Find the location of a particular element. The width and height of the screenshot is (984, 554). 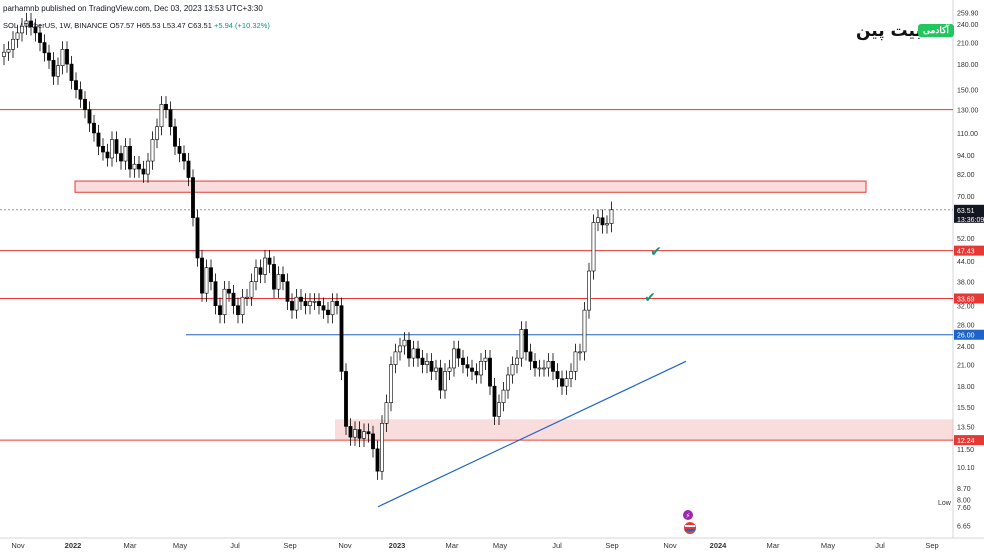

level-tag-label: 33.69 is located at coordinates (966, 299).